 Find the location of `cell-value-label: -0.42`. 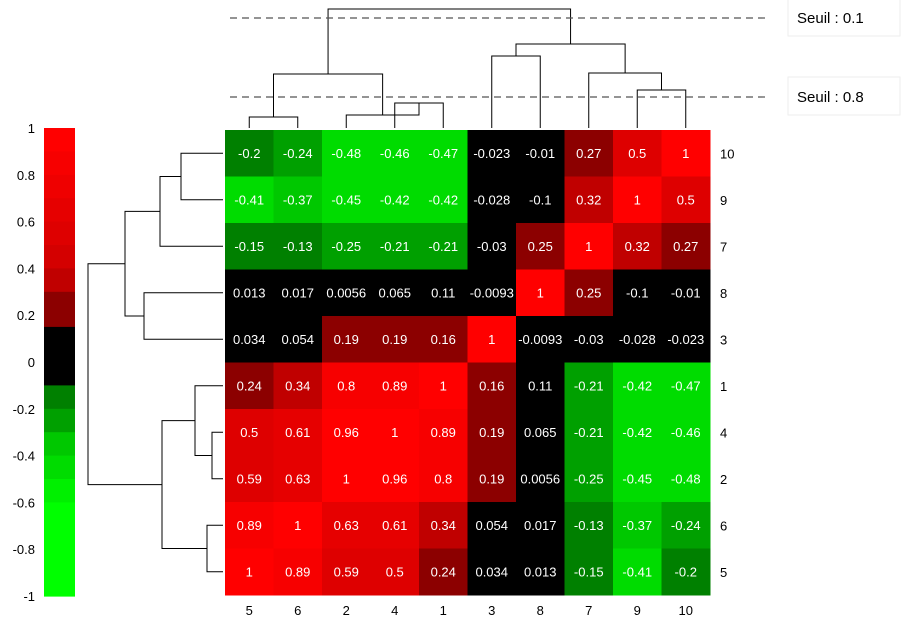

cell-value-label: -0.42 is located at coordinates (443, 199).